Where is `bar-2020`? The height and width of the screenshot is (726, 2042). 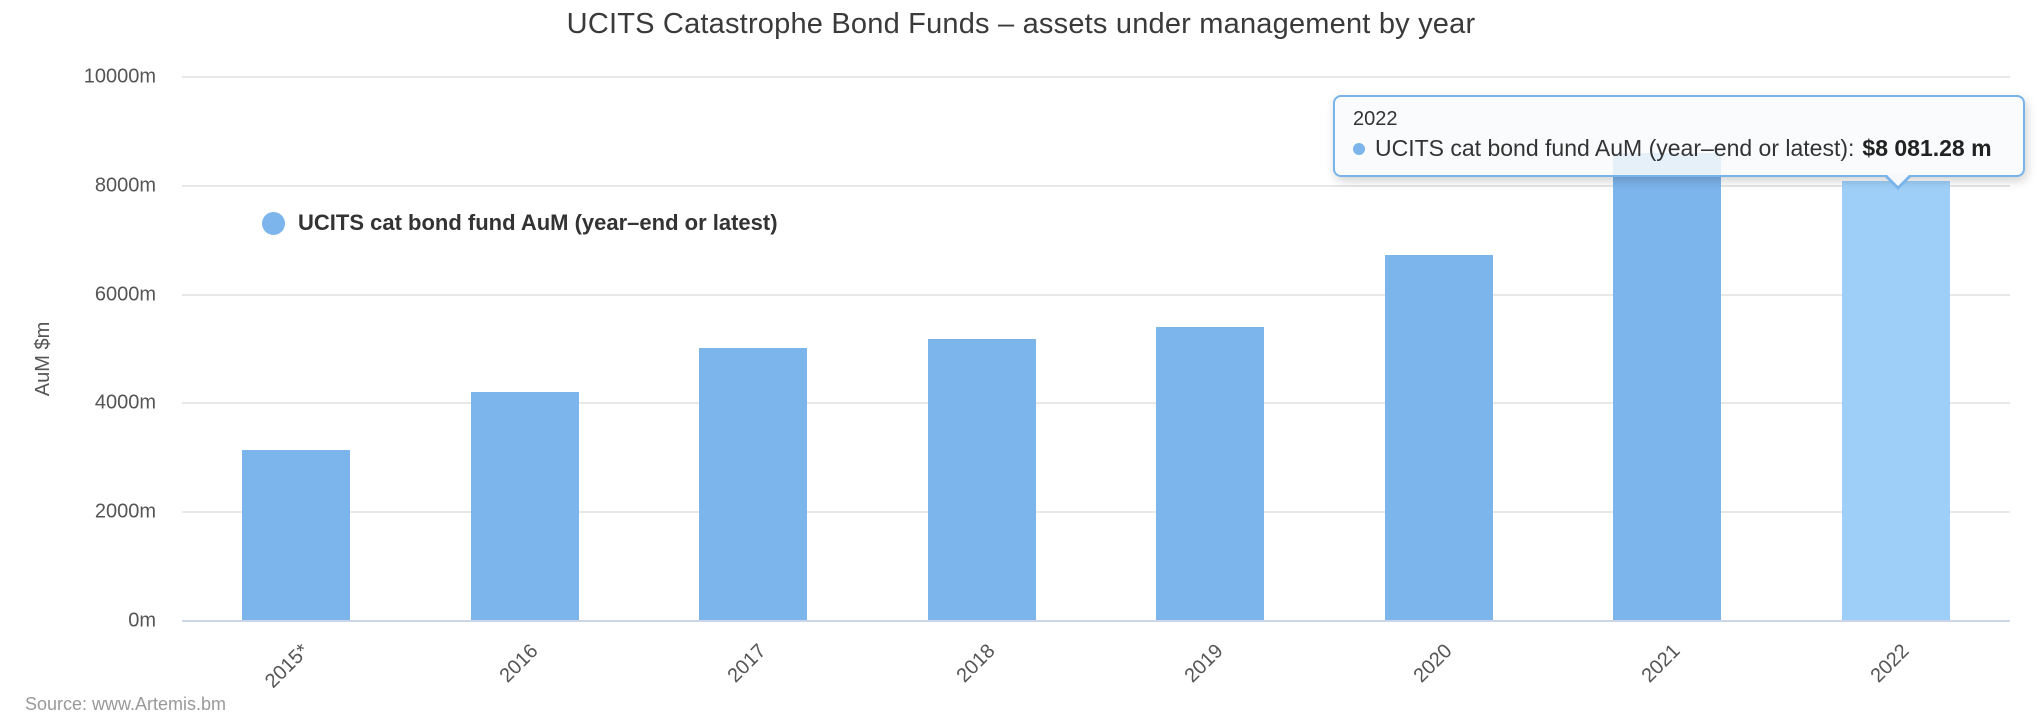
bar-2020 is located at coordinates (1438, 437).